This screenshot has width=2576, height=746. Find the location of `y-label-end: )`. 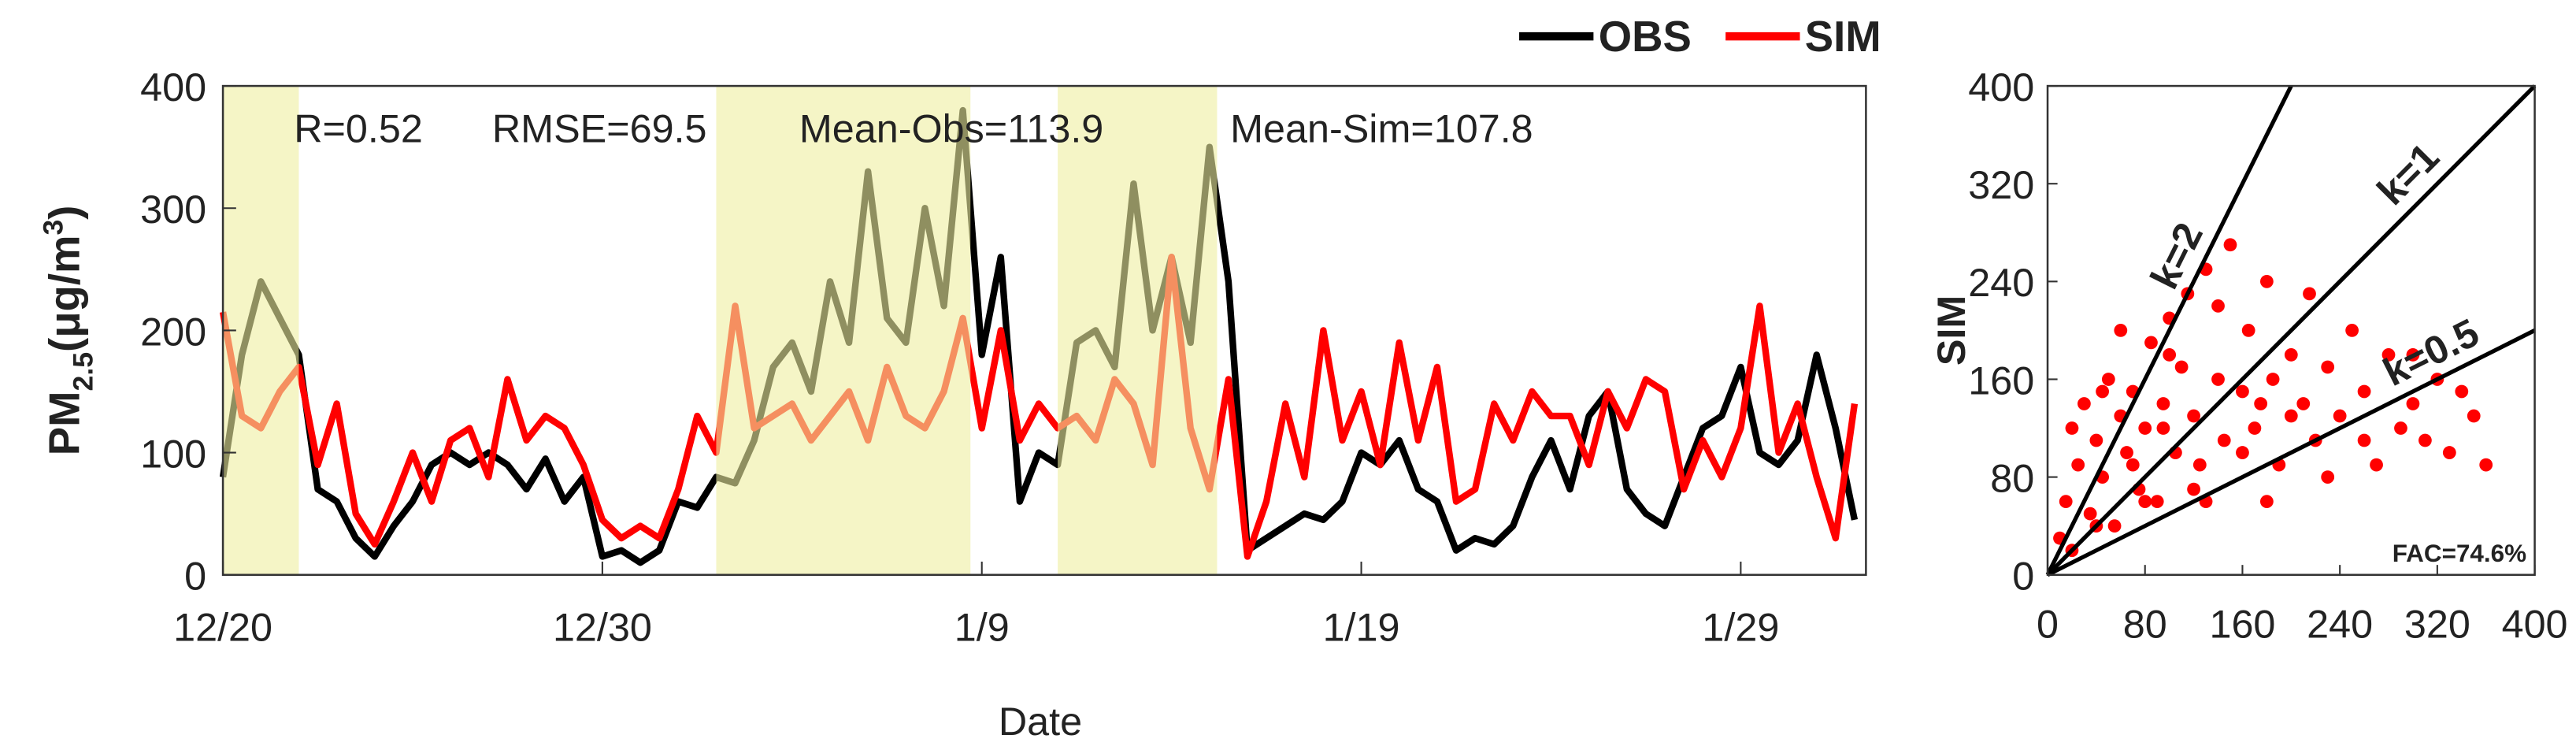

y-label-end: ) is located at coordinates (65, 213).